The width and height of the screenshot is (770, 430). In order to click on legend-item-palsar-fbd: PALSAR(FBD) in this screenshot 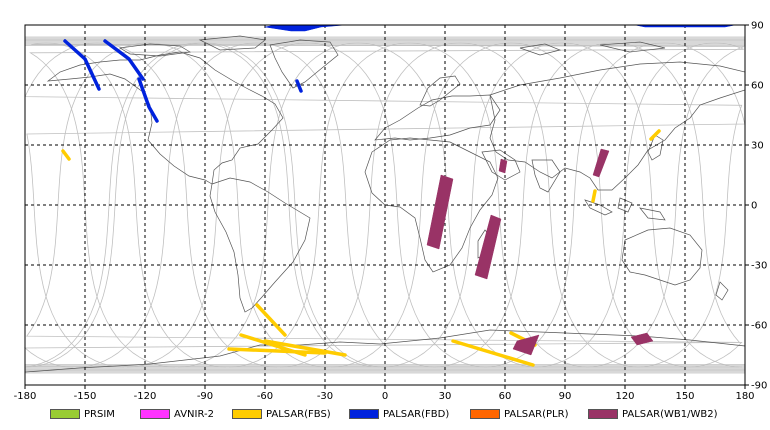, I will do `click(399, 414)`.